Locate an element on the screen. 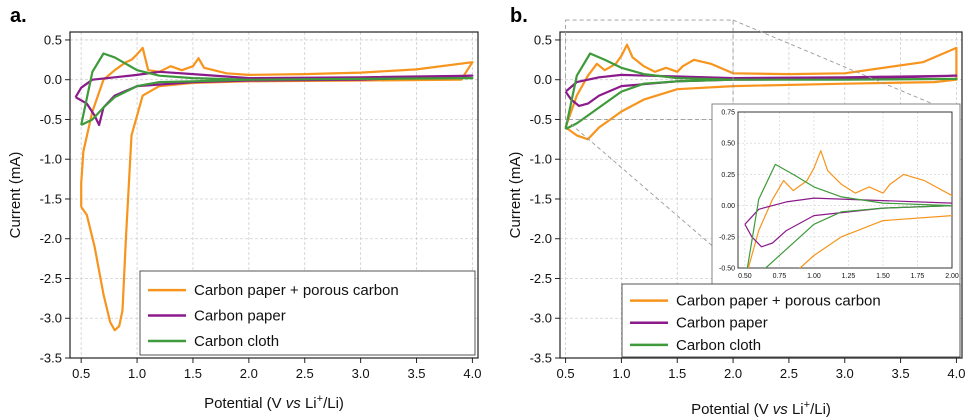  inset-x-tick-label: 0.75 is located at coordinates (780, 276).